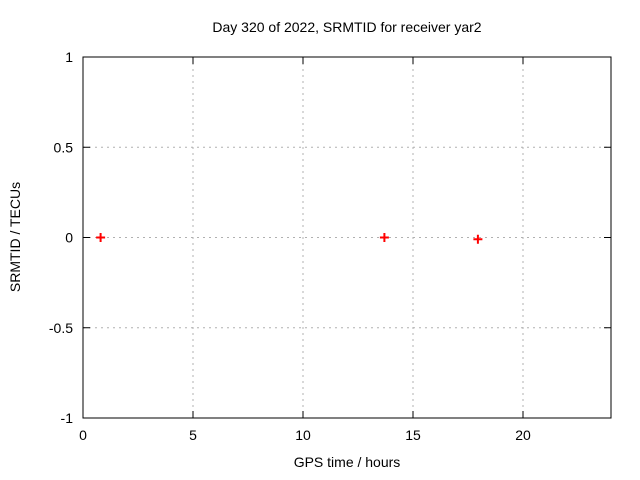  Describe the element at coordinates (303, 435) in the screenshot. I see `x-tick-label: 10` at that location.